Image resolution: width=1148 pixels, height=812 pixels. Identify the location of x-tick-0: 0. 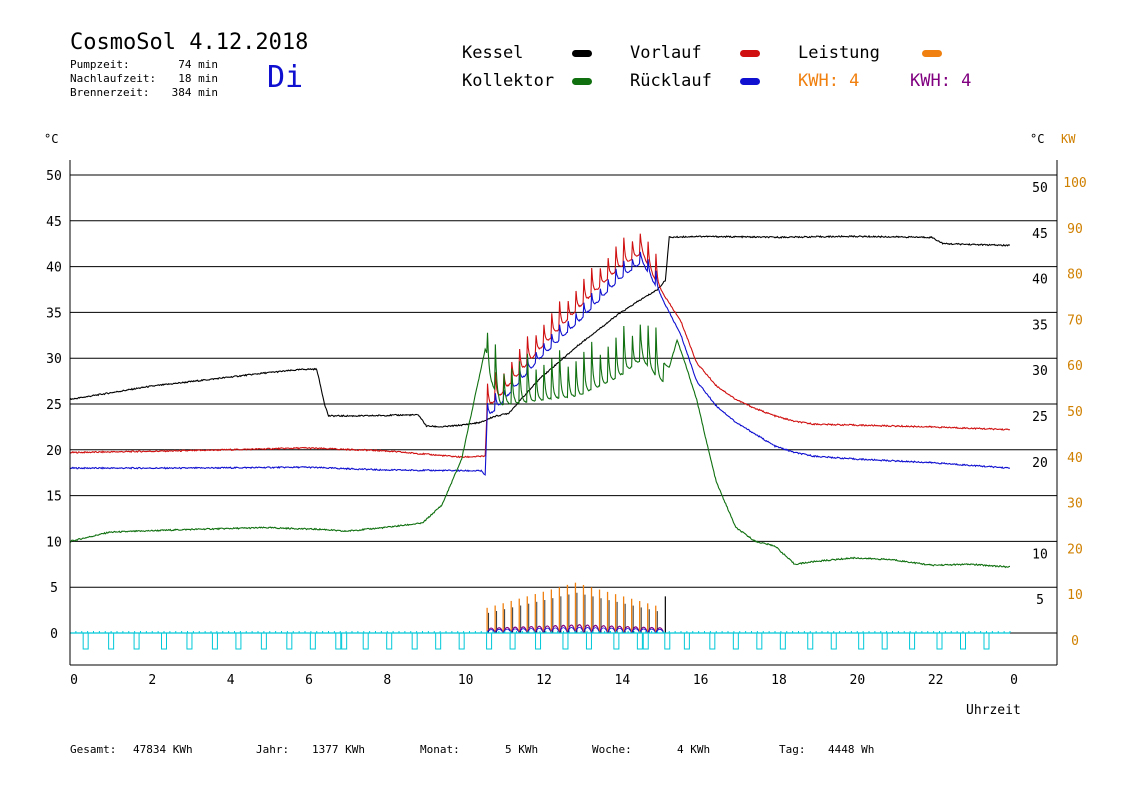
(74, 680).